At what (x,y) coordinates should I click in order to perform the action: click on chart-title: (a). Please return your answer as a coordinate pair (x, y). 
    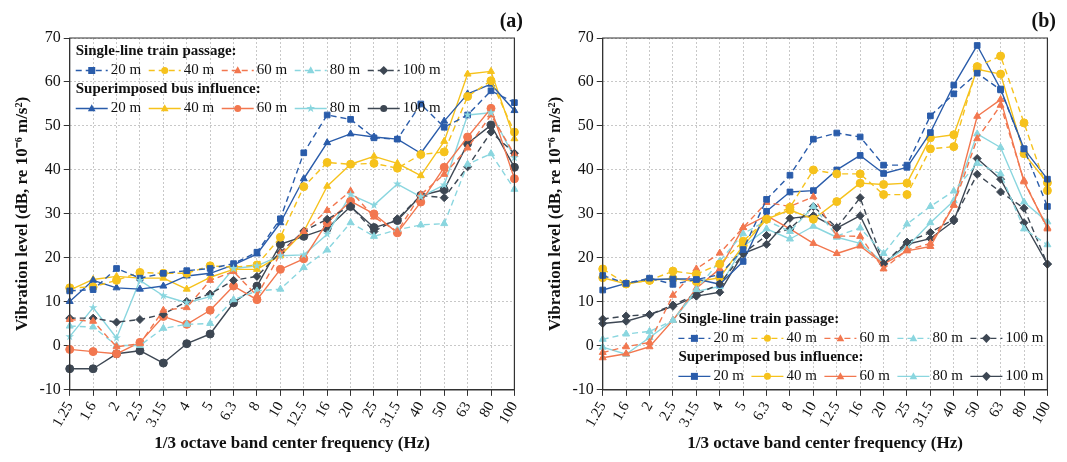
    Looking at the image, I should click on (511, 21).